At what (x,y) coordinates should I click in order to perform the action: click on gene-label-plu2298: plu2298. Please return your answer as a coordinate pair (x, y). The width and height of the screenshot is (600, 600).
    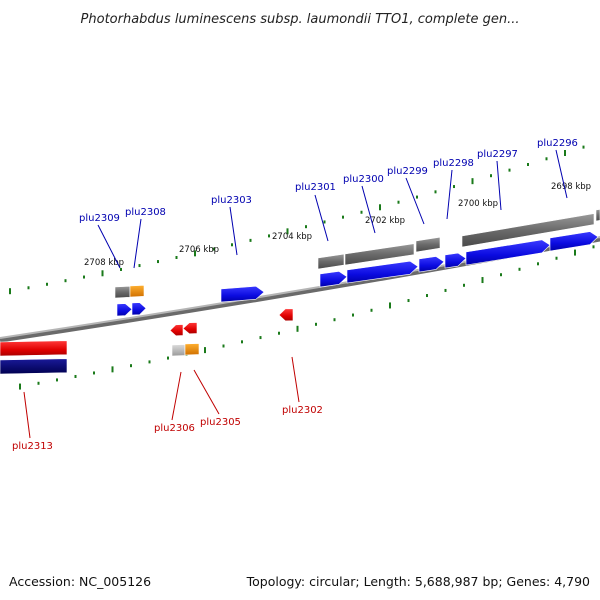
    Looking at the image, I should click on (453, 163).